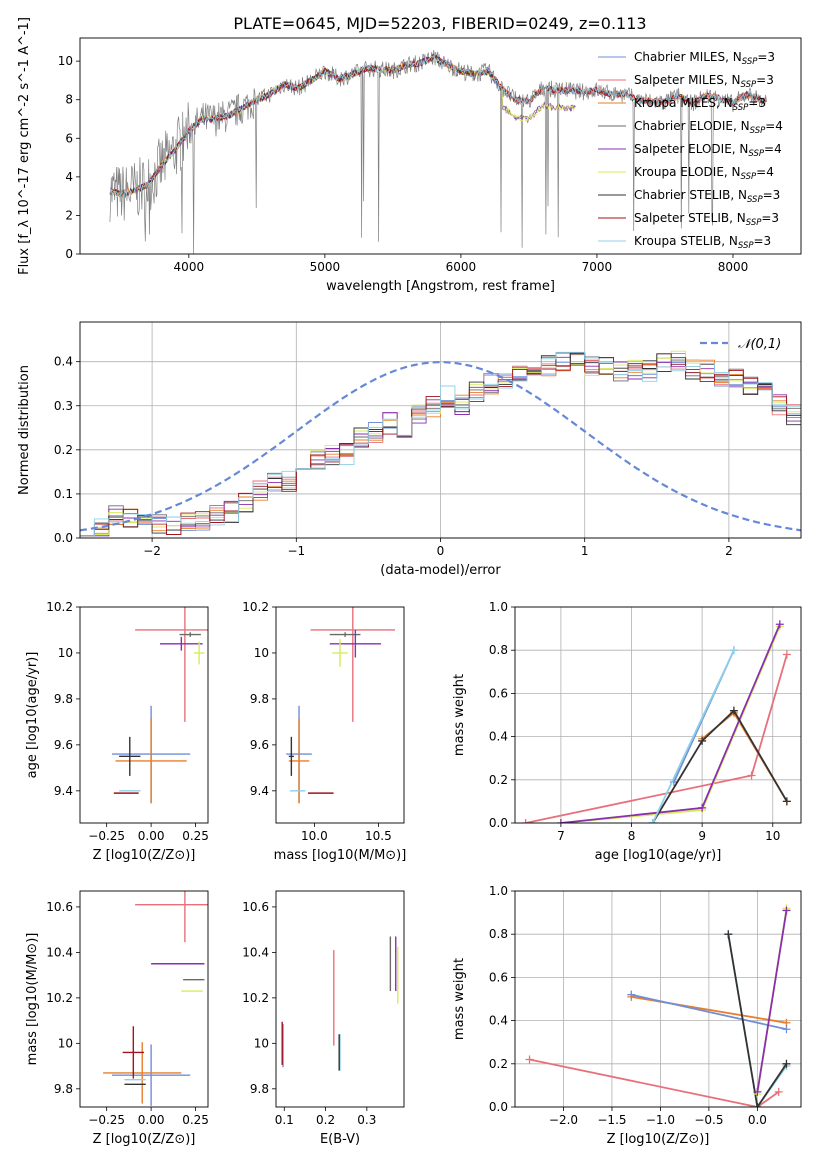 The image size is (819, 1170). What do you see at coordinates (325, 267) in the screenshot?
I see `x-tick-label: 5000` at bounding box center [325, 267].